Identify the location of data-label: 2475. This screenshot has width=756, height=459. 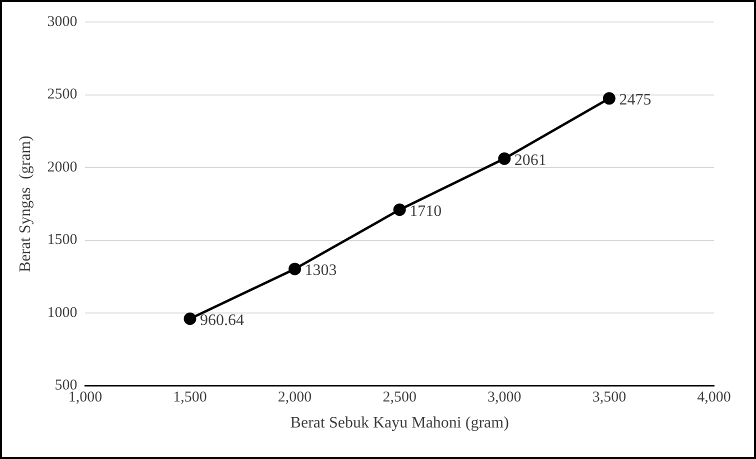
(635, 100).